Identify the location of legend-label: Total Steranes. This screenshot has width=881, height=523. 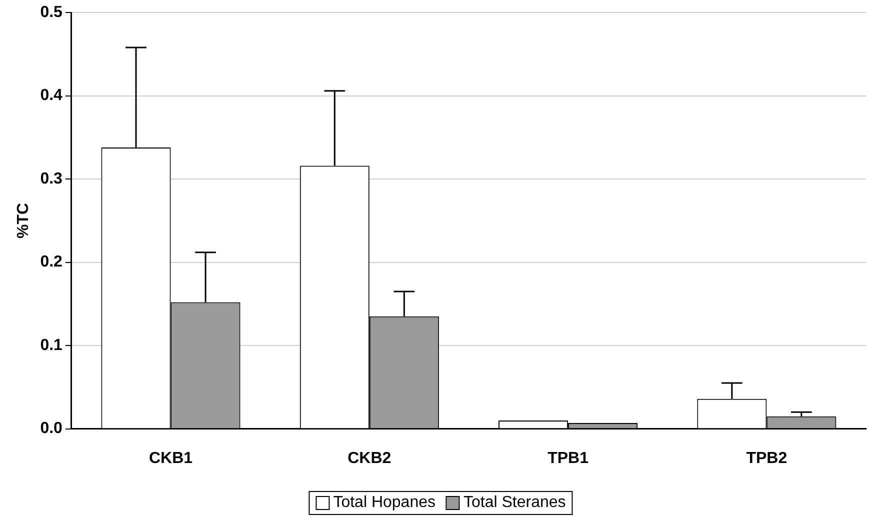
(515, 503).